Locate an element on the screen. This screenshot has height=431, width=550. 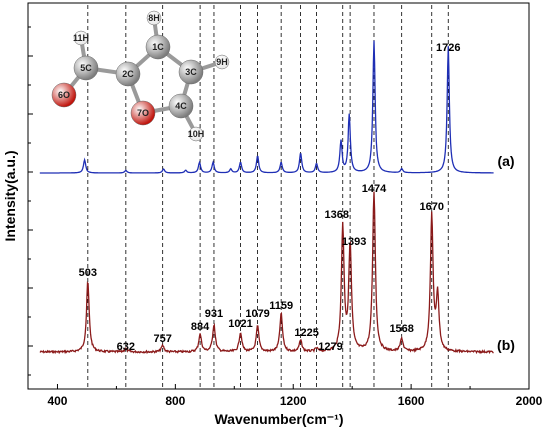
peak-label-b: 1393 is located at coordinates (354, 242).